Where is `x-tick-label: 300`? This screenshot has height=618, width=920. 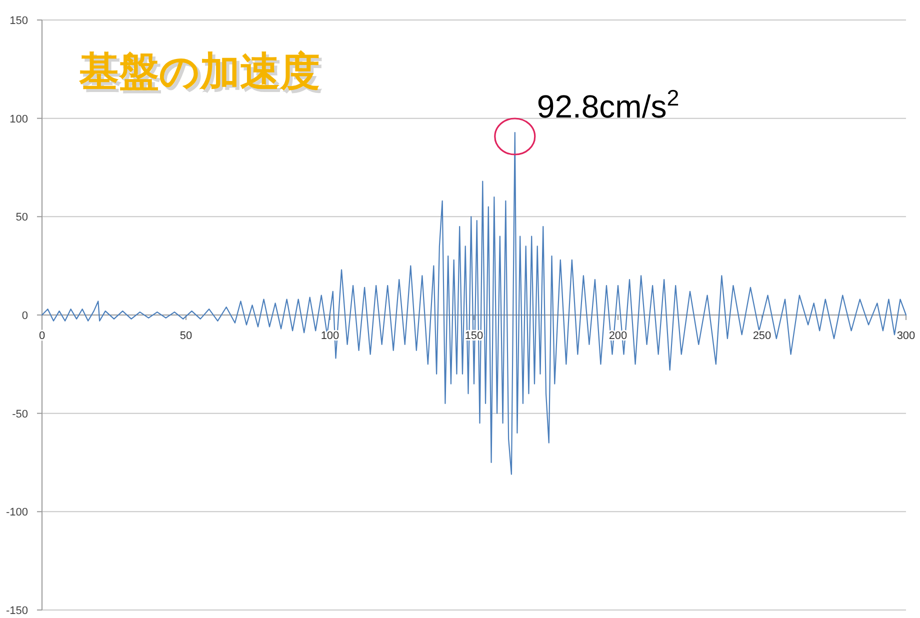 x-tick-label: 300 is located at coordinates (906, 336).